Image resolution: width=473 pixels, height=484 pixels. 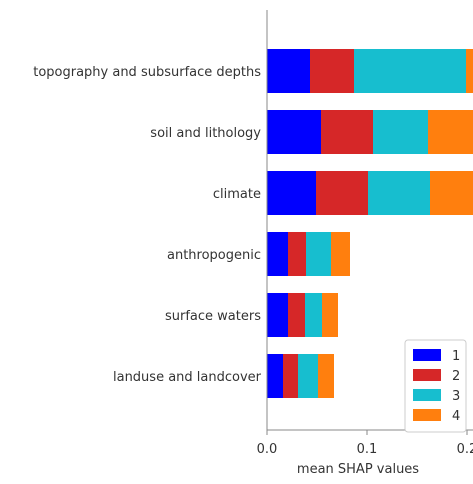 I want to click on category-label: topography and subsurface depths, so click(x=147, y=72).